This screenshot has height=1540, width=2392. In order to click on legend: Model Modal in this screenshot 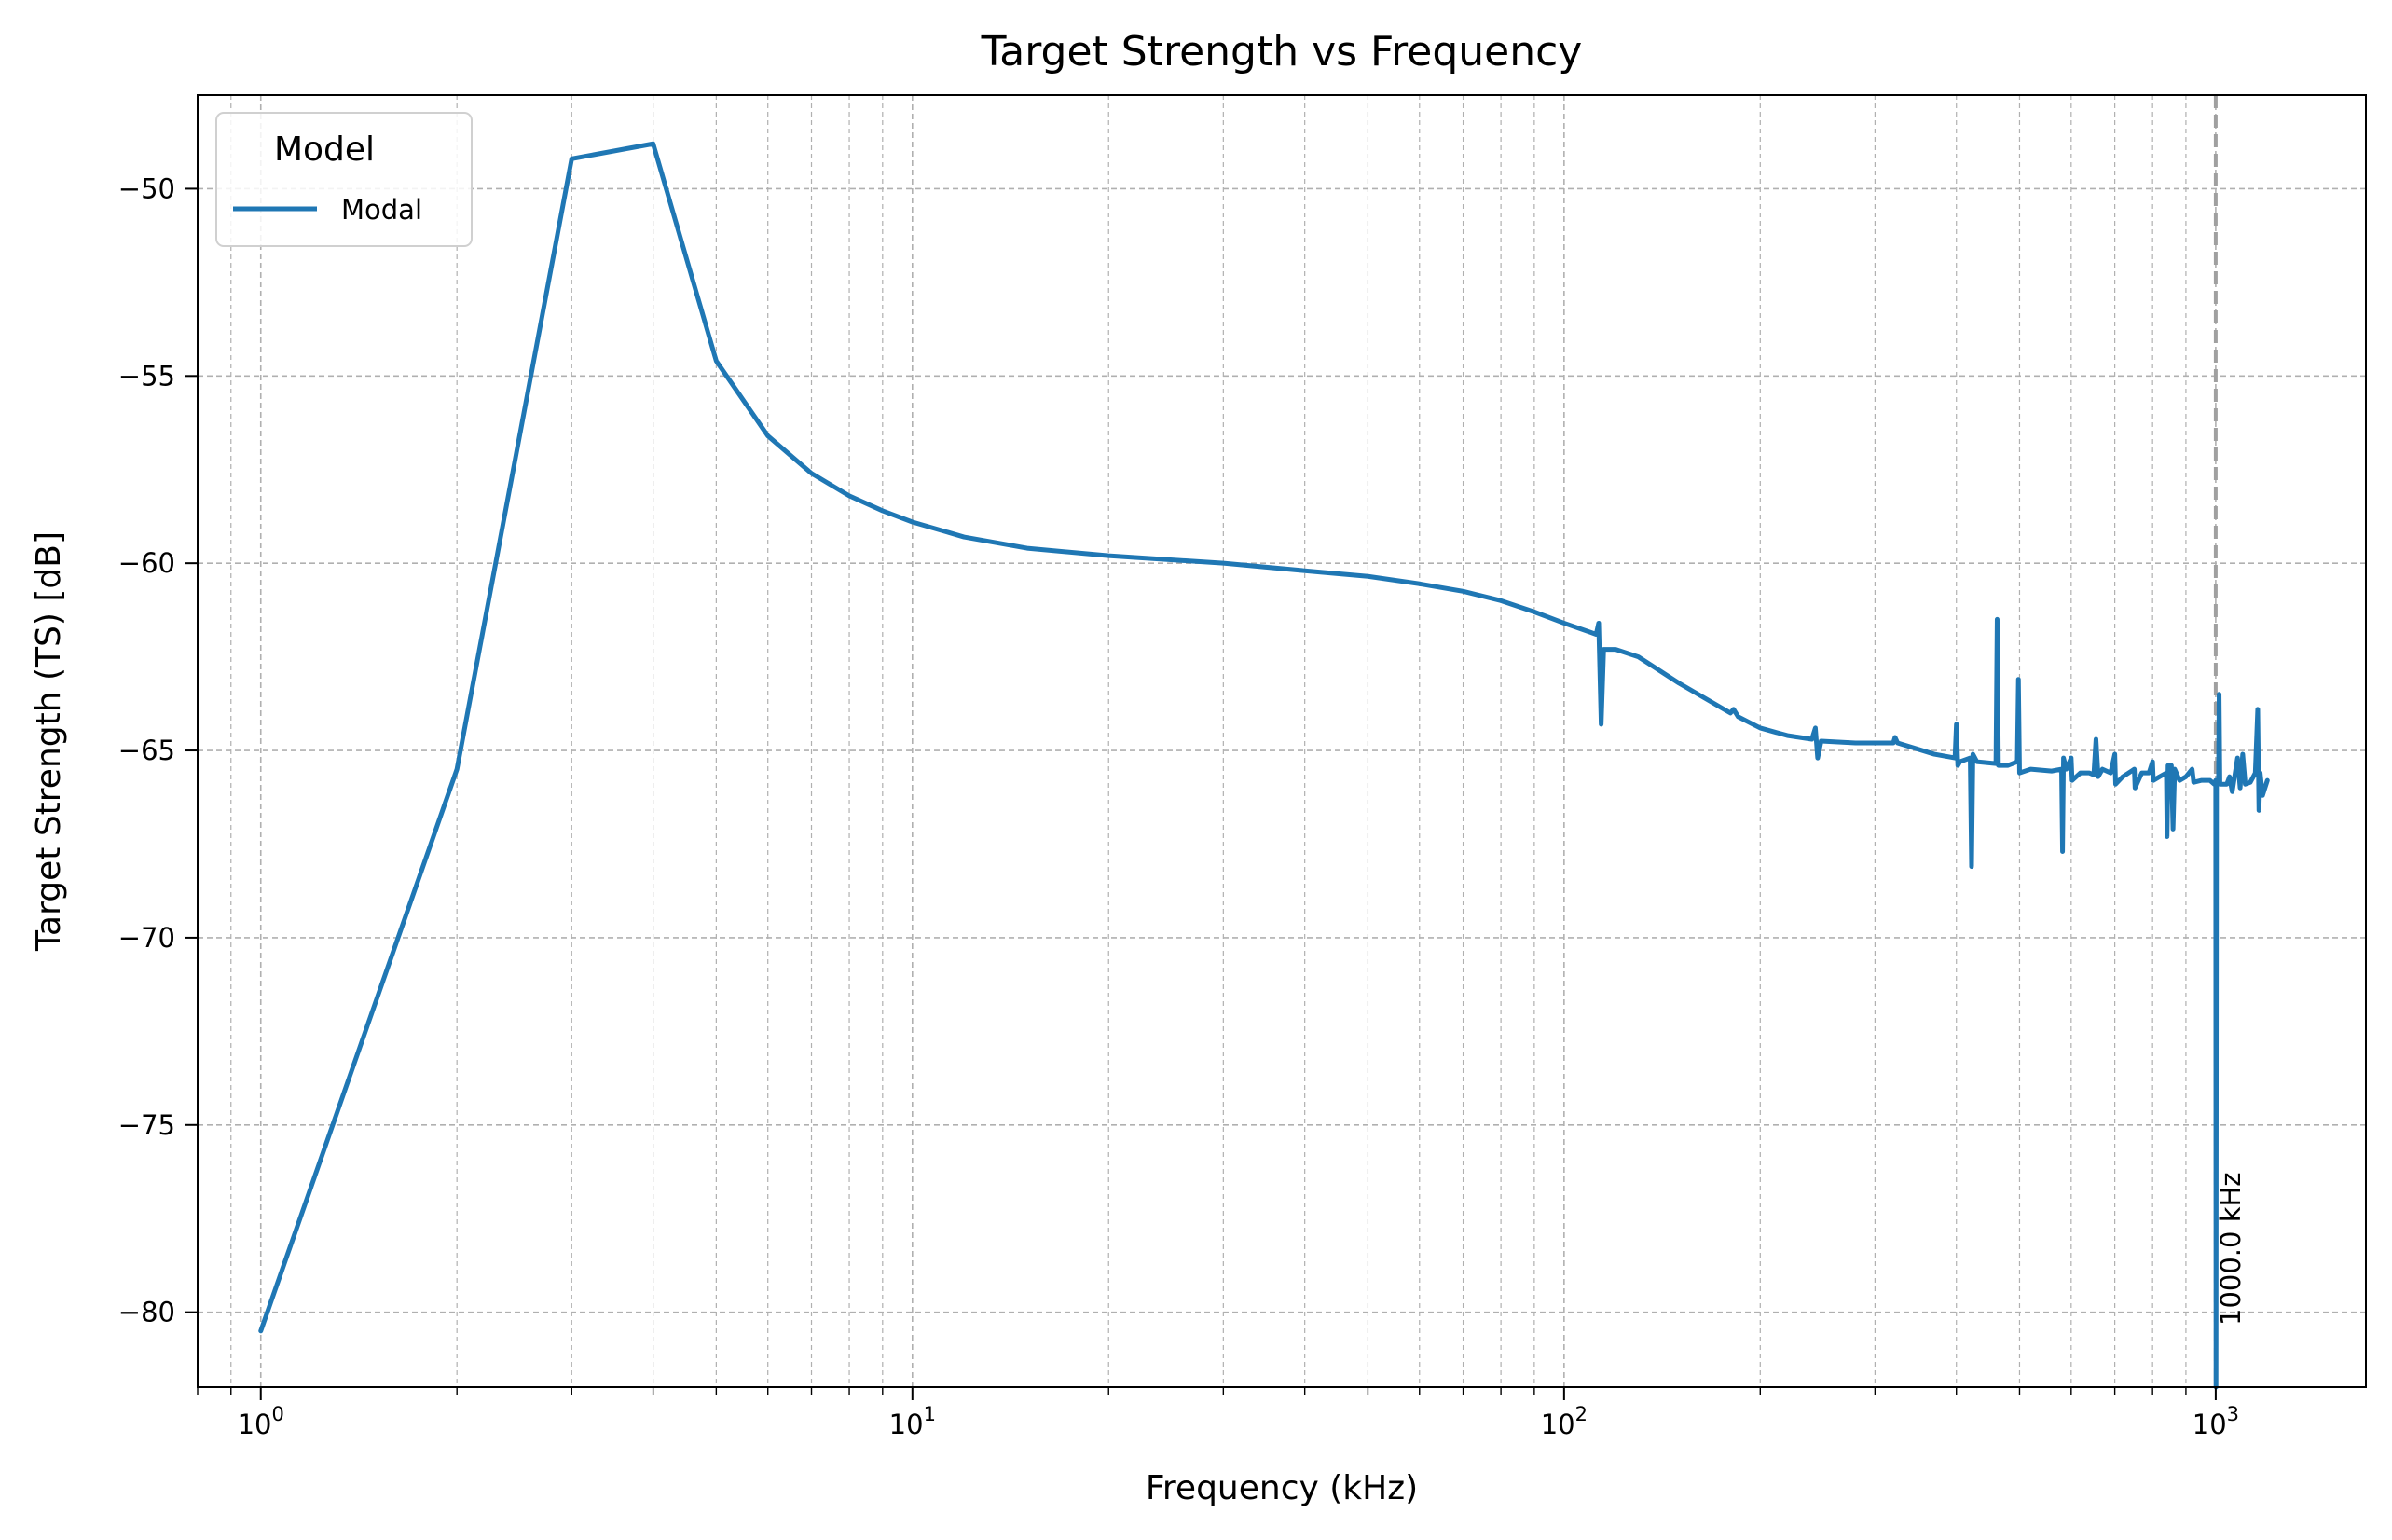, I will do `click(344, 179)`.